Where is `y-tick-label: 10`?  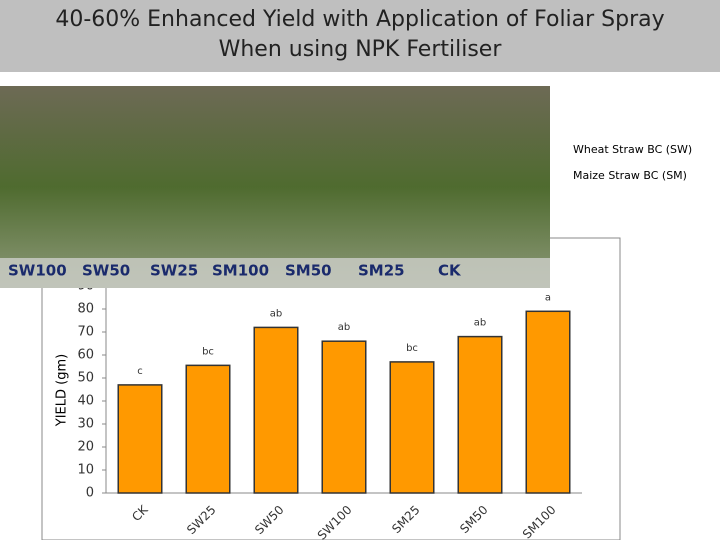
y-tick-label: 10 is located at coordinates (85, 470).